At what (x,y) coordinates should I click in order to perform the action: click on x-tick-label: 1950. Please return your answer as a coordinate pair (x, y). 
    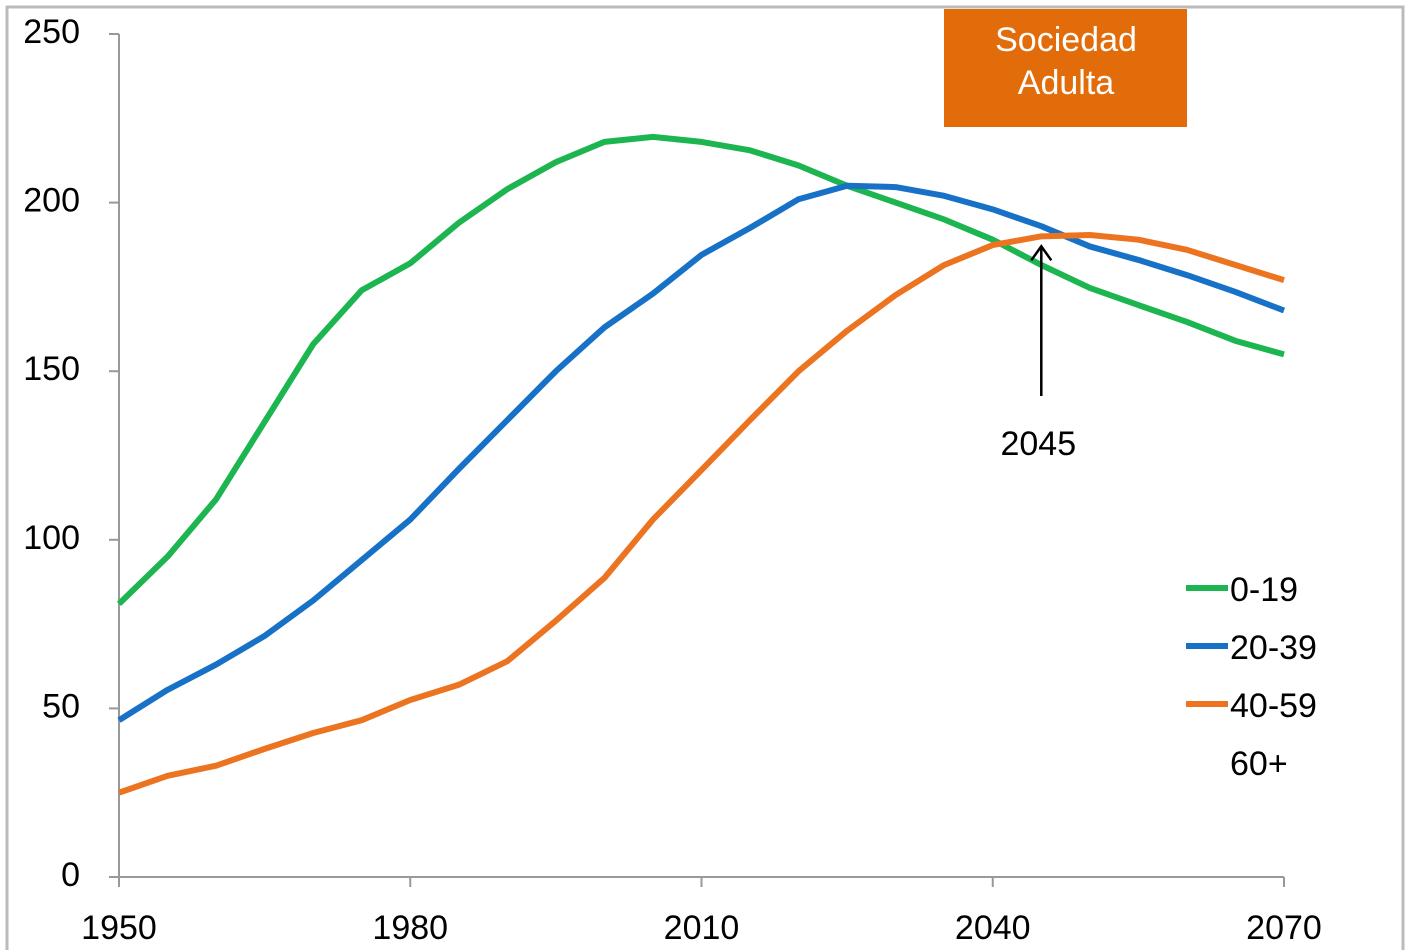
    Looking at the image, I should click on (119, 928).